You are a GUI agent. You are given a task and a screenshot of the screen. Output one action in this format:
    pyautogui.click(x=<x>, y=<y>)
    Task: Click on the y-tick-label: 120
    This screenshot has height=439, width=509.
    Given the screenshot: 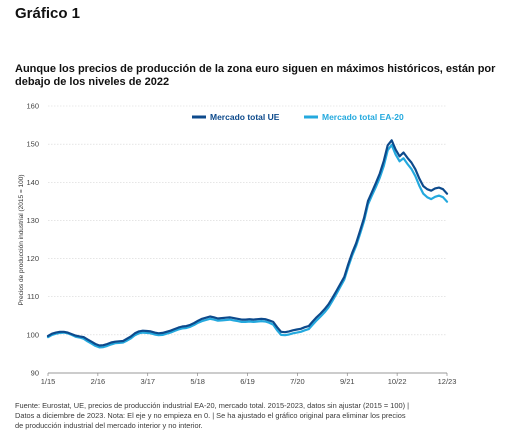 What is the action you would take?
    pyautogui.click(x=32, y=258)
    